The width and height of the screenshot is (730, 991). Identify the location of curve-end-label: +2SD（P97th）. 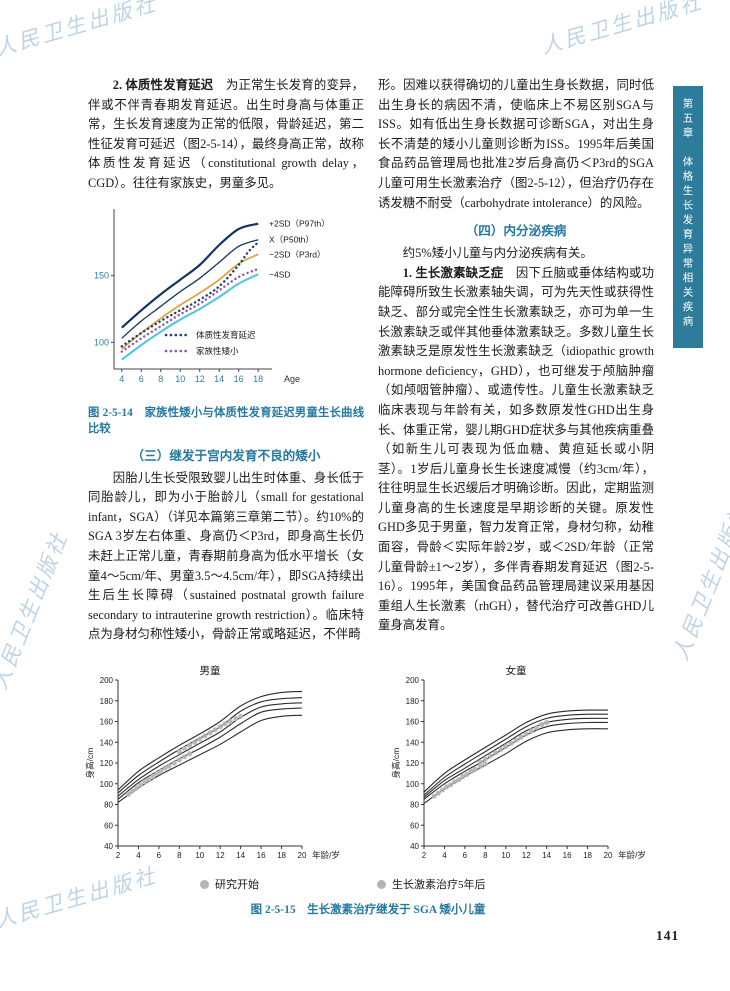
(299, 223).